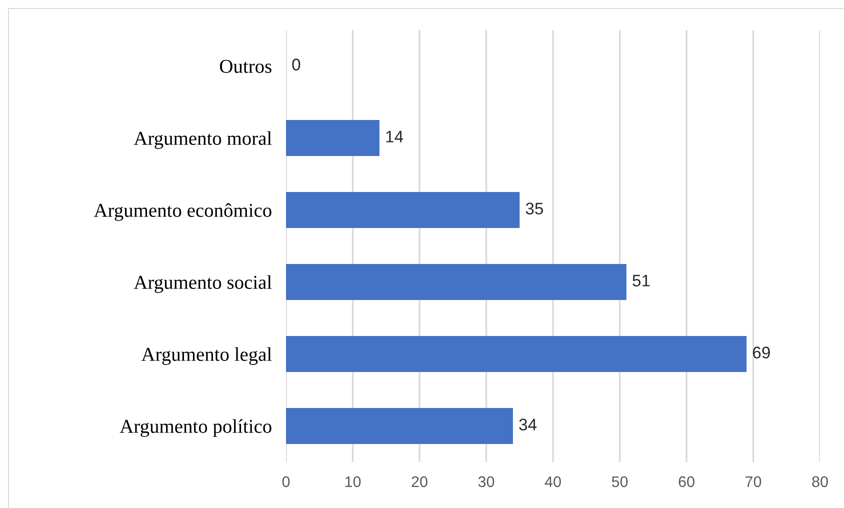  What do you see at coordinates (203, 140) in the screenshot?
I see `y-tick-label: Argumento moral` at bounding box center [203, 140].